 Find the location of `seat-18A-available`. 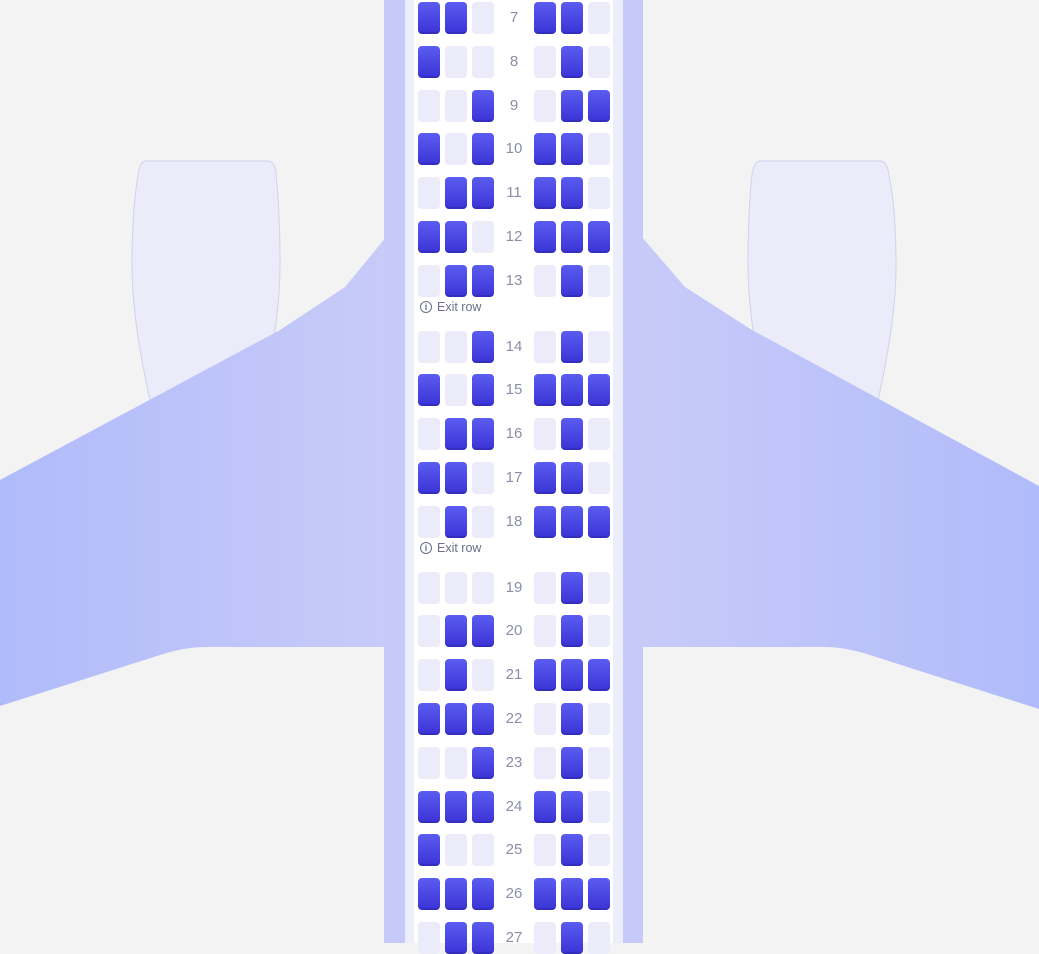

seat-18A-available is located at coordinates (429, 522).